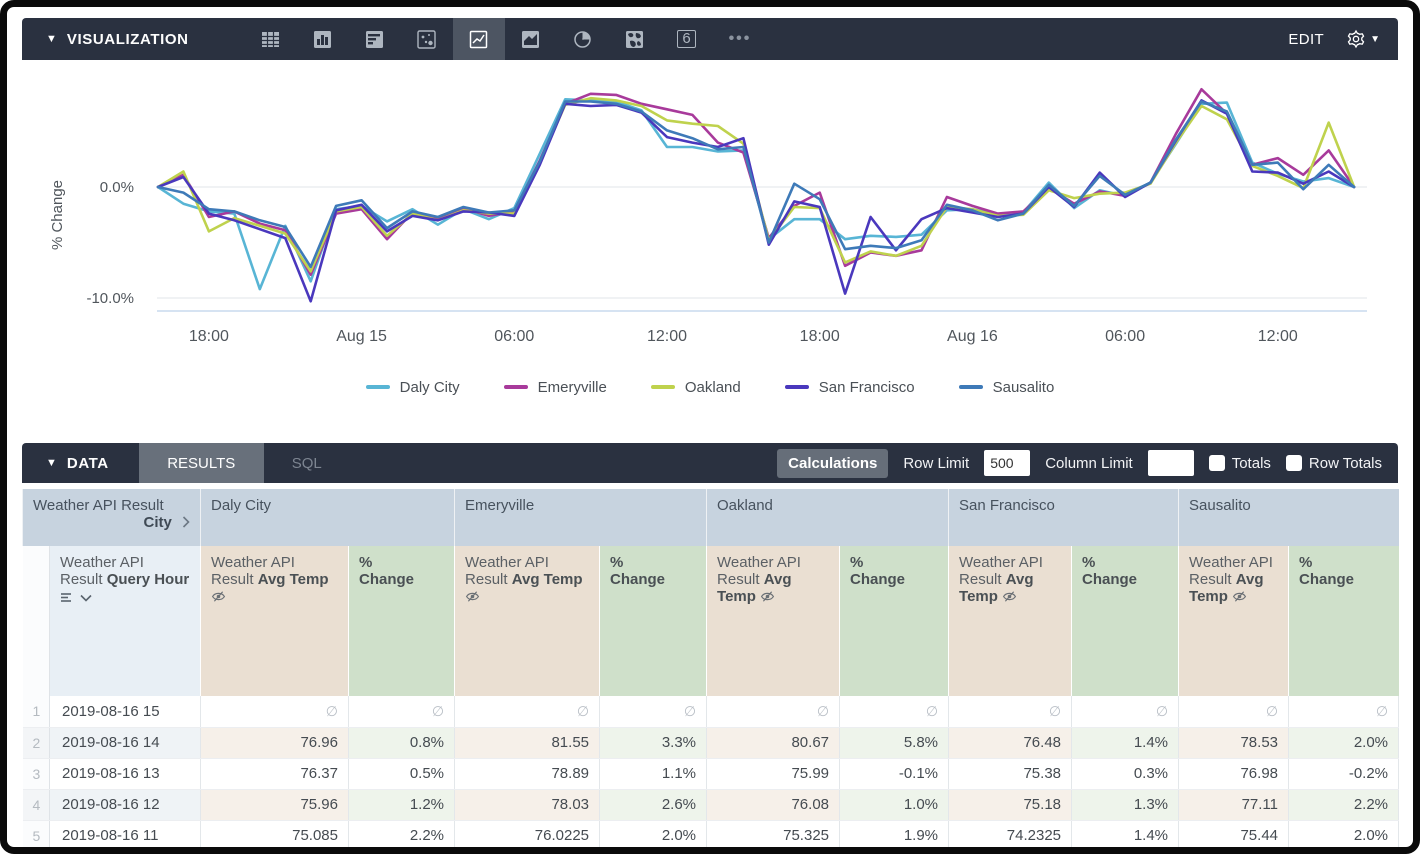 The image size is (1420, 854). I want to click on avg-temp-cell: 77.11, so click(1234, 805).